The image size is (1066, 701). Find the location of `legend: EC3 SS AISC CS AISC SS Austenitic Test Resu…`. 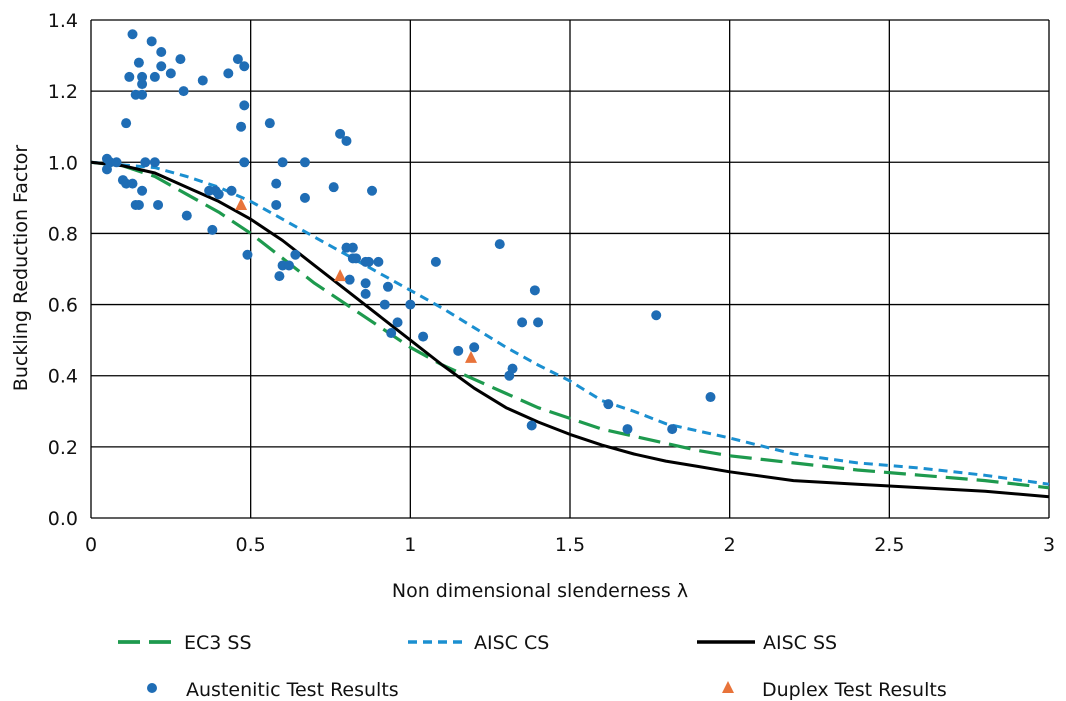

legend: EC3 SS AISC CS AISC SS Austenitic Test Resu… is located at coordinates (532, 666).